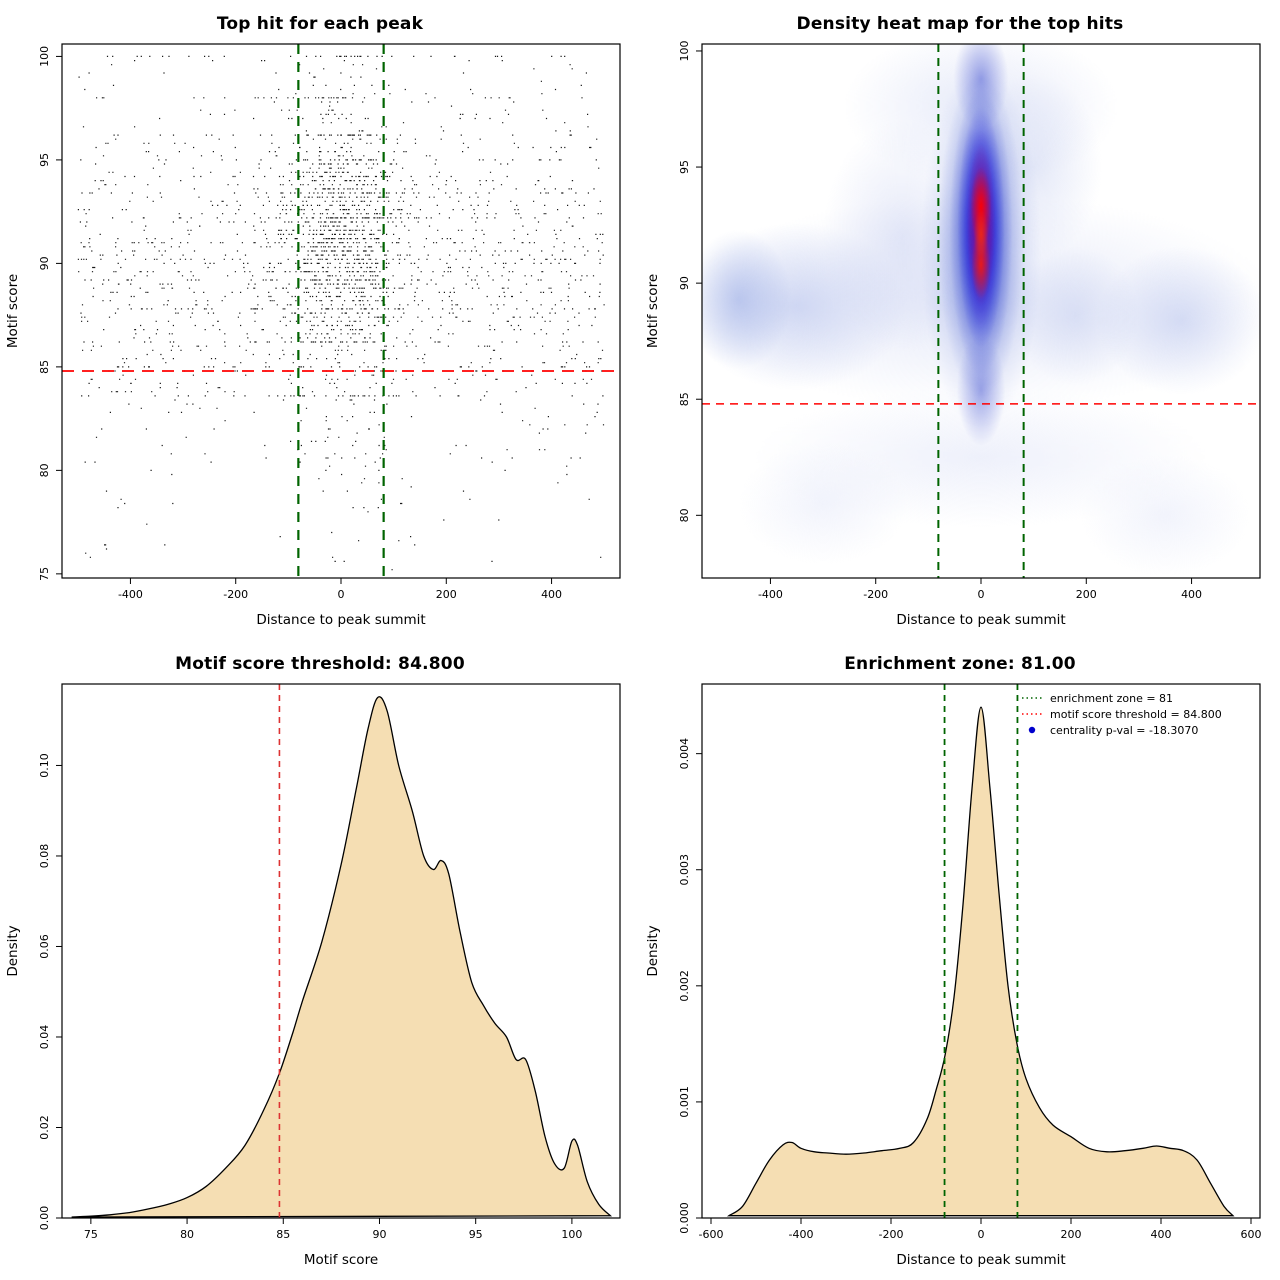 This screenshot has height=1280, width=1280. What do you see at coordinates (960, 24) in the screenshot?
I see `heatmap-title: Density heat map for the top hits` at bounding box center [960, 24].